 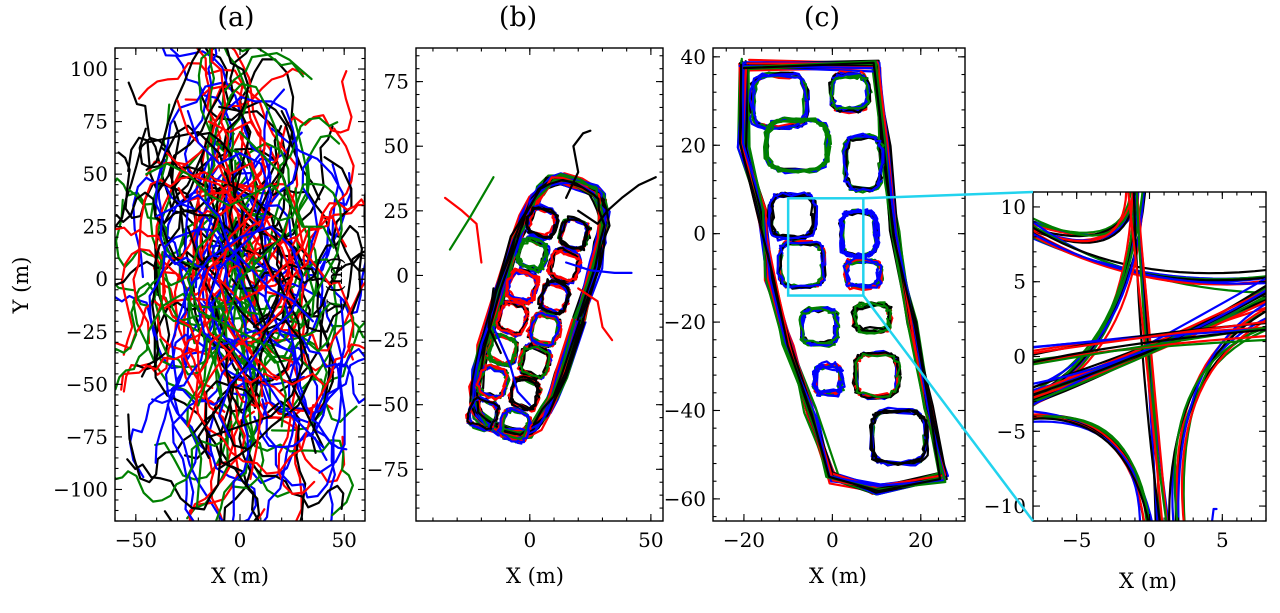 I want to click on panel-a-ylabel: Y (m), so click(x=21, y=286).